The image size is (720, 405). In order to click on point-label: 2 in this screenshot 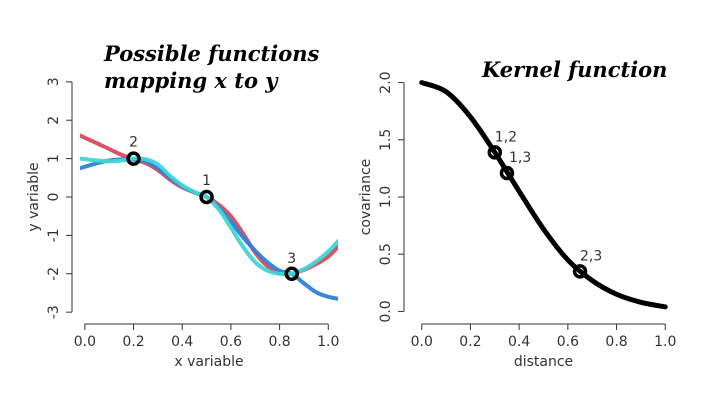, I will do `click(133, 143)`.